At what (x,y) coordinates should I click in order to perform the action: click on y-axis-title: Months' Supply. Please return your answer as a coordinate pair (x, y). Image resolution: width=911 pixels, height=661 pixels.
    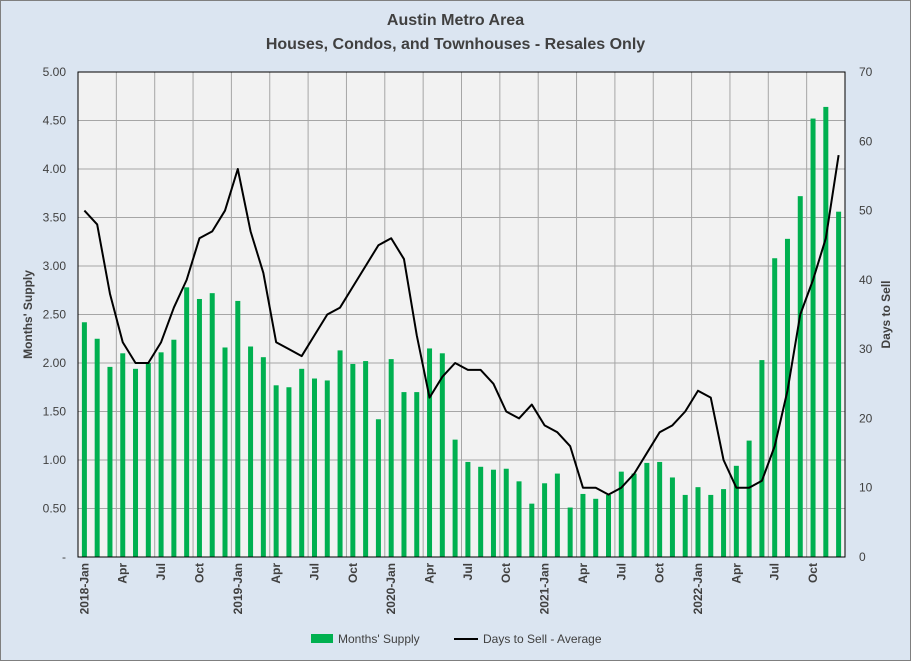
    Looking at the image, I should click on (28, 314).